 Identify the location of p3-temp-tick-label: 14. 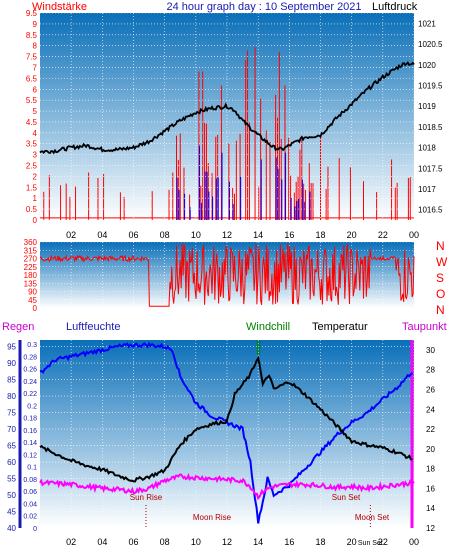
(430, 508).